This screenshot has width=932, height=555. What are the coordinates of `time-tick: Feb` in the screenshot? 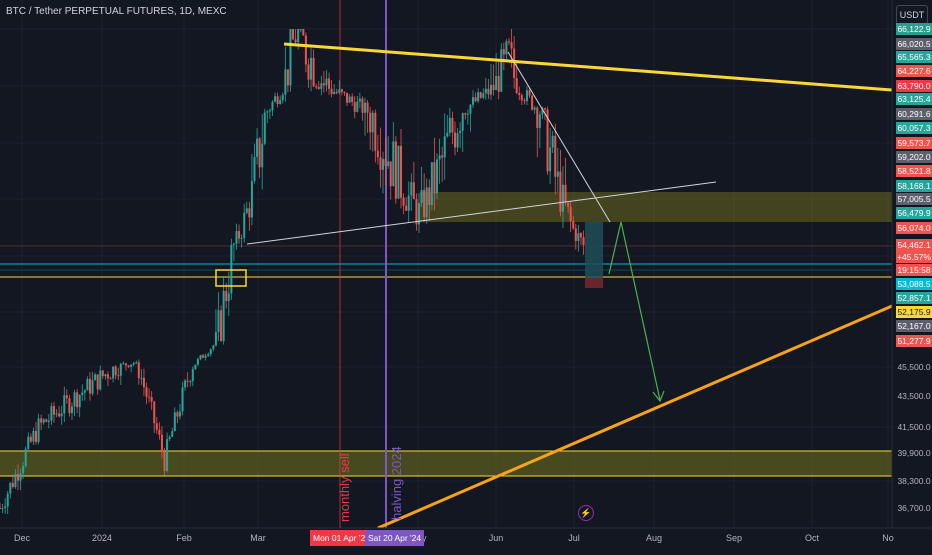 It's located at (184, 538).